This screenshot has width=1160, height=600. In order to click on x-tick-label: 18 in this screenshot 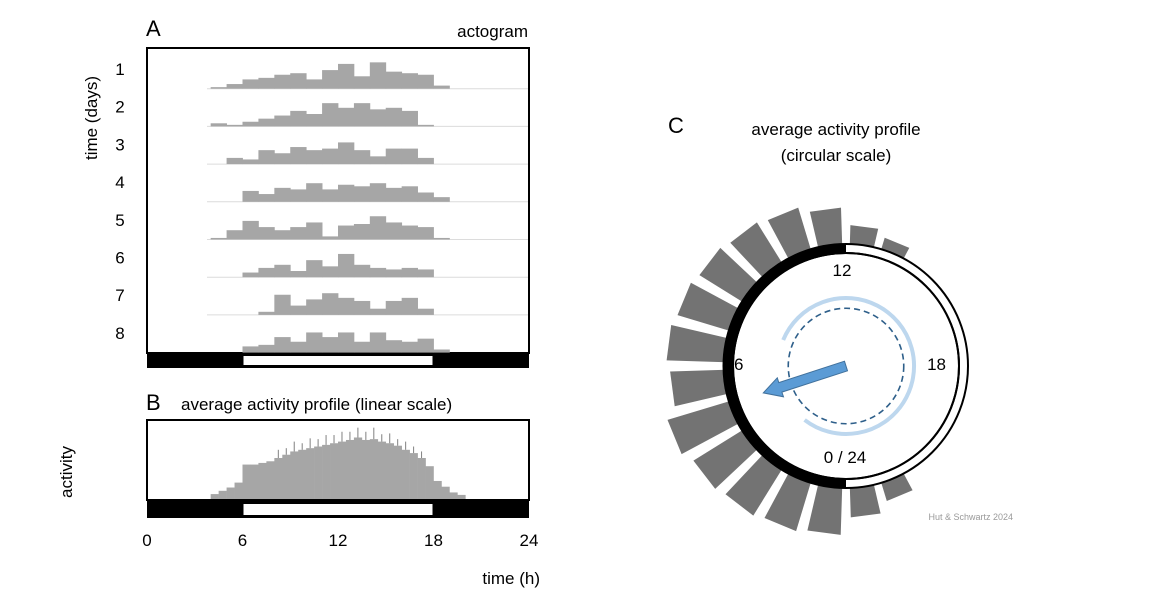, I will do `click(433, 540)`.